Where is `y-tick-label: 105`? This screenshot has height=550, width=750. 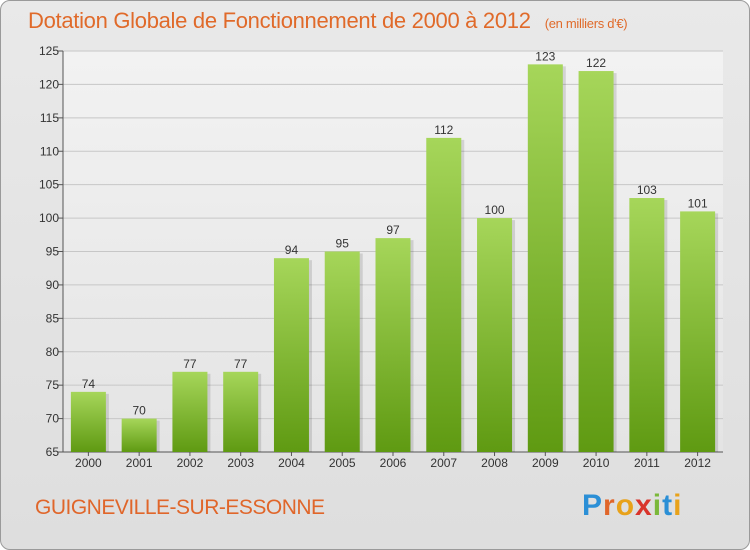 y-tick-label: 105 is located at coordinates (49, 185).